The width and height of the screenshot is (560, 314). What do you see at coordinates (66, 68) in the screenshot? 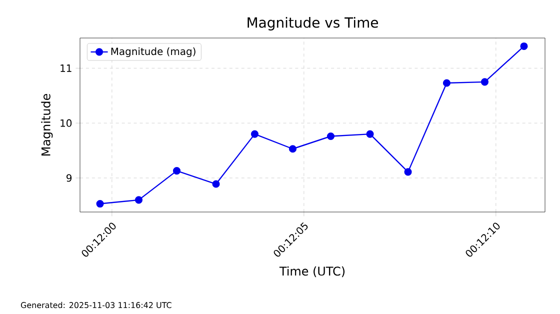
I see `y-tick-label: 11` at bounding box center [66, 68].